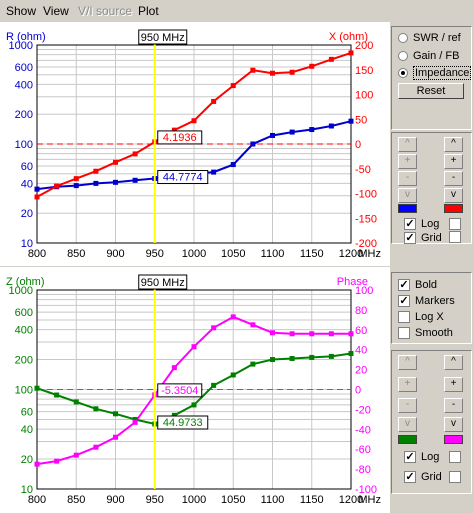  What do you see at coordinates (453, 178) in the screenshot?
I see `top-right-minus-button: -` at bounding box center [453, 178].